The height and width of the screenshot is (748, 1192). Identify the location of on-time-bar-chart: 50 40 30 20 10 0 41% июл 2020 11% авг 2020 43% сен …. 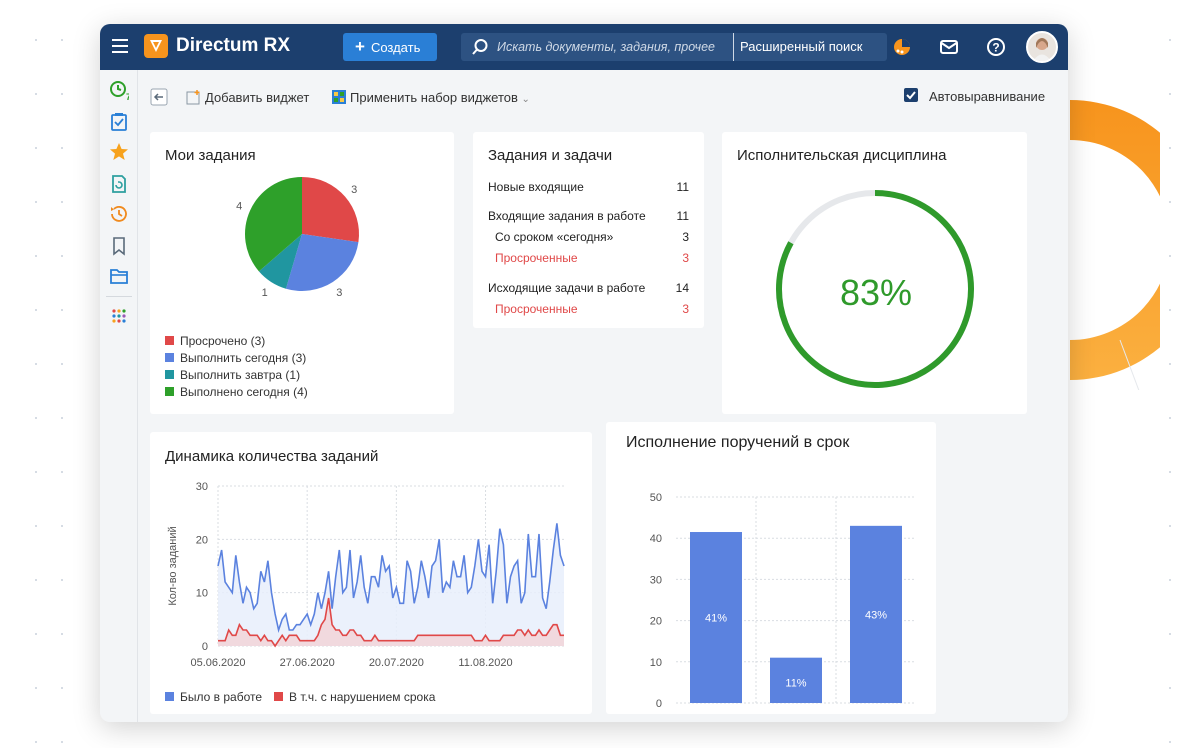
(783, 603).